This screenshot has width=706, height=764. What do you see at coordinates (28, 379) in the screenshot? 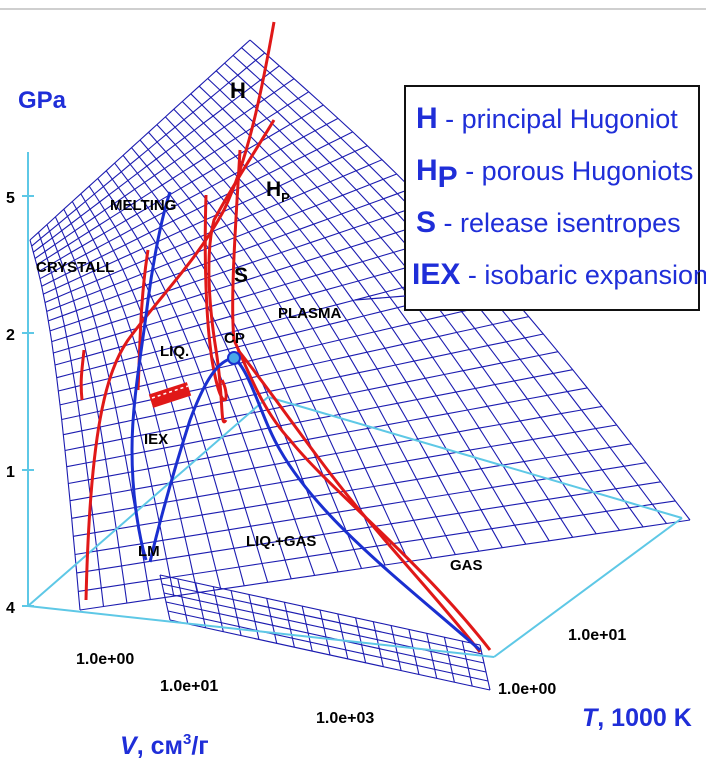
I see `pressure-axis` at bounding box center [28, 379].